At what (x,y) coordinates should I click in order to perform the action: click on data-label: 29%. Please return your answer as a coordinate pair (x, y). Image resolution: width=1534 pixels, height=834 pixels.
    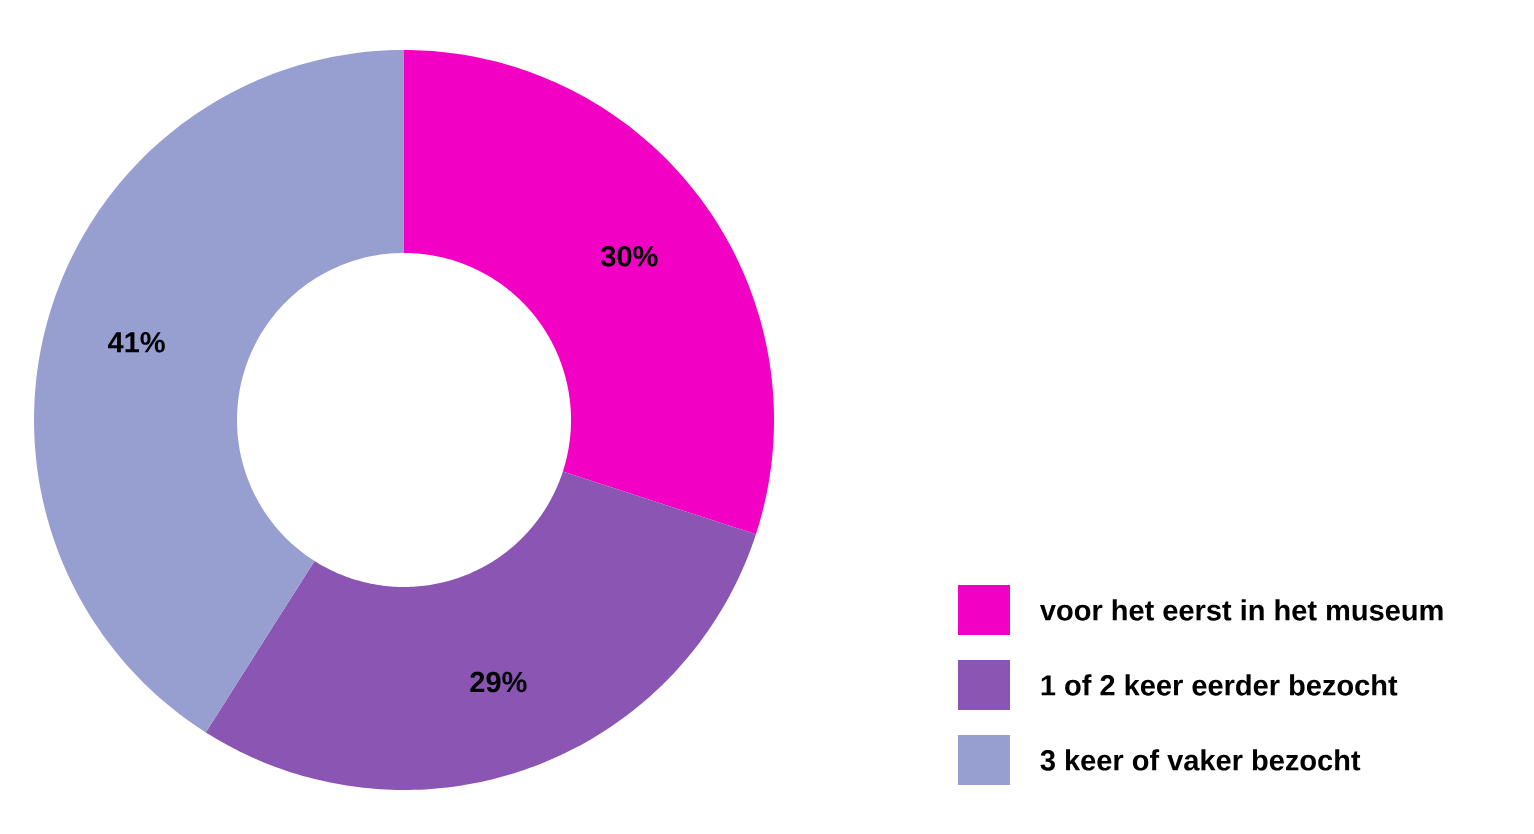
    Looking at the image, I should click on (498, 682).